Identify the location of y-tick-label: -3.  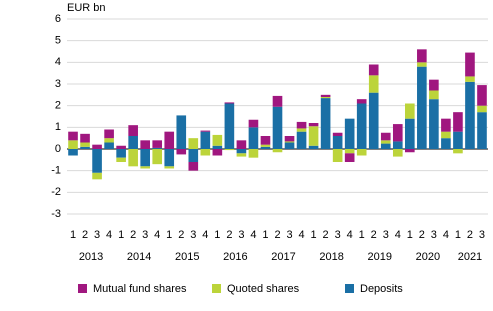
(56, 214).